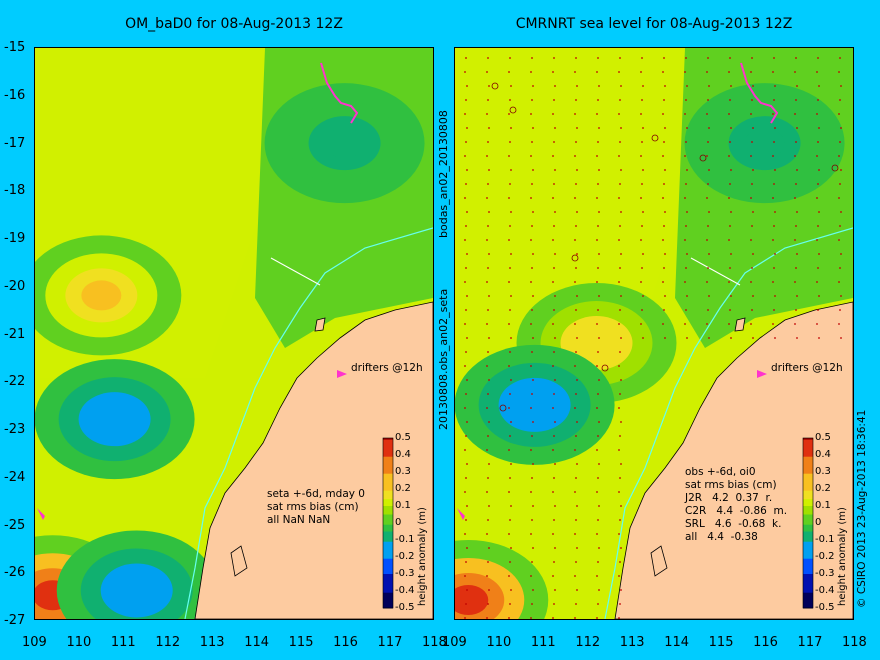  Describe the element at coordinates (15, 620) in the screenshot. I see `y-tick-label: -27` at that location.